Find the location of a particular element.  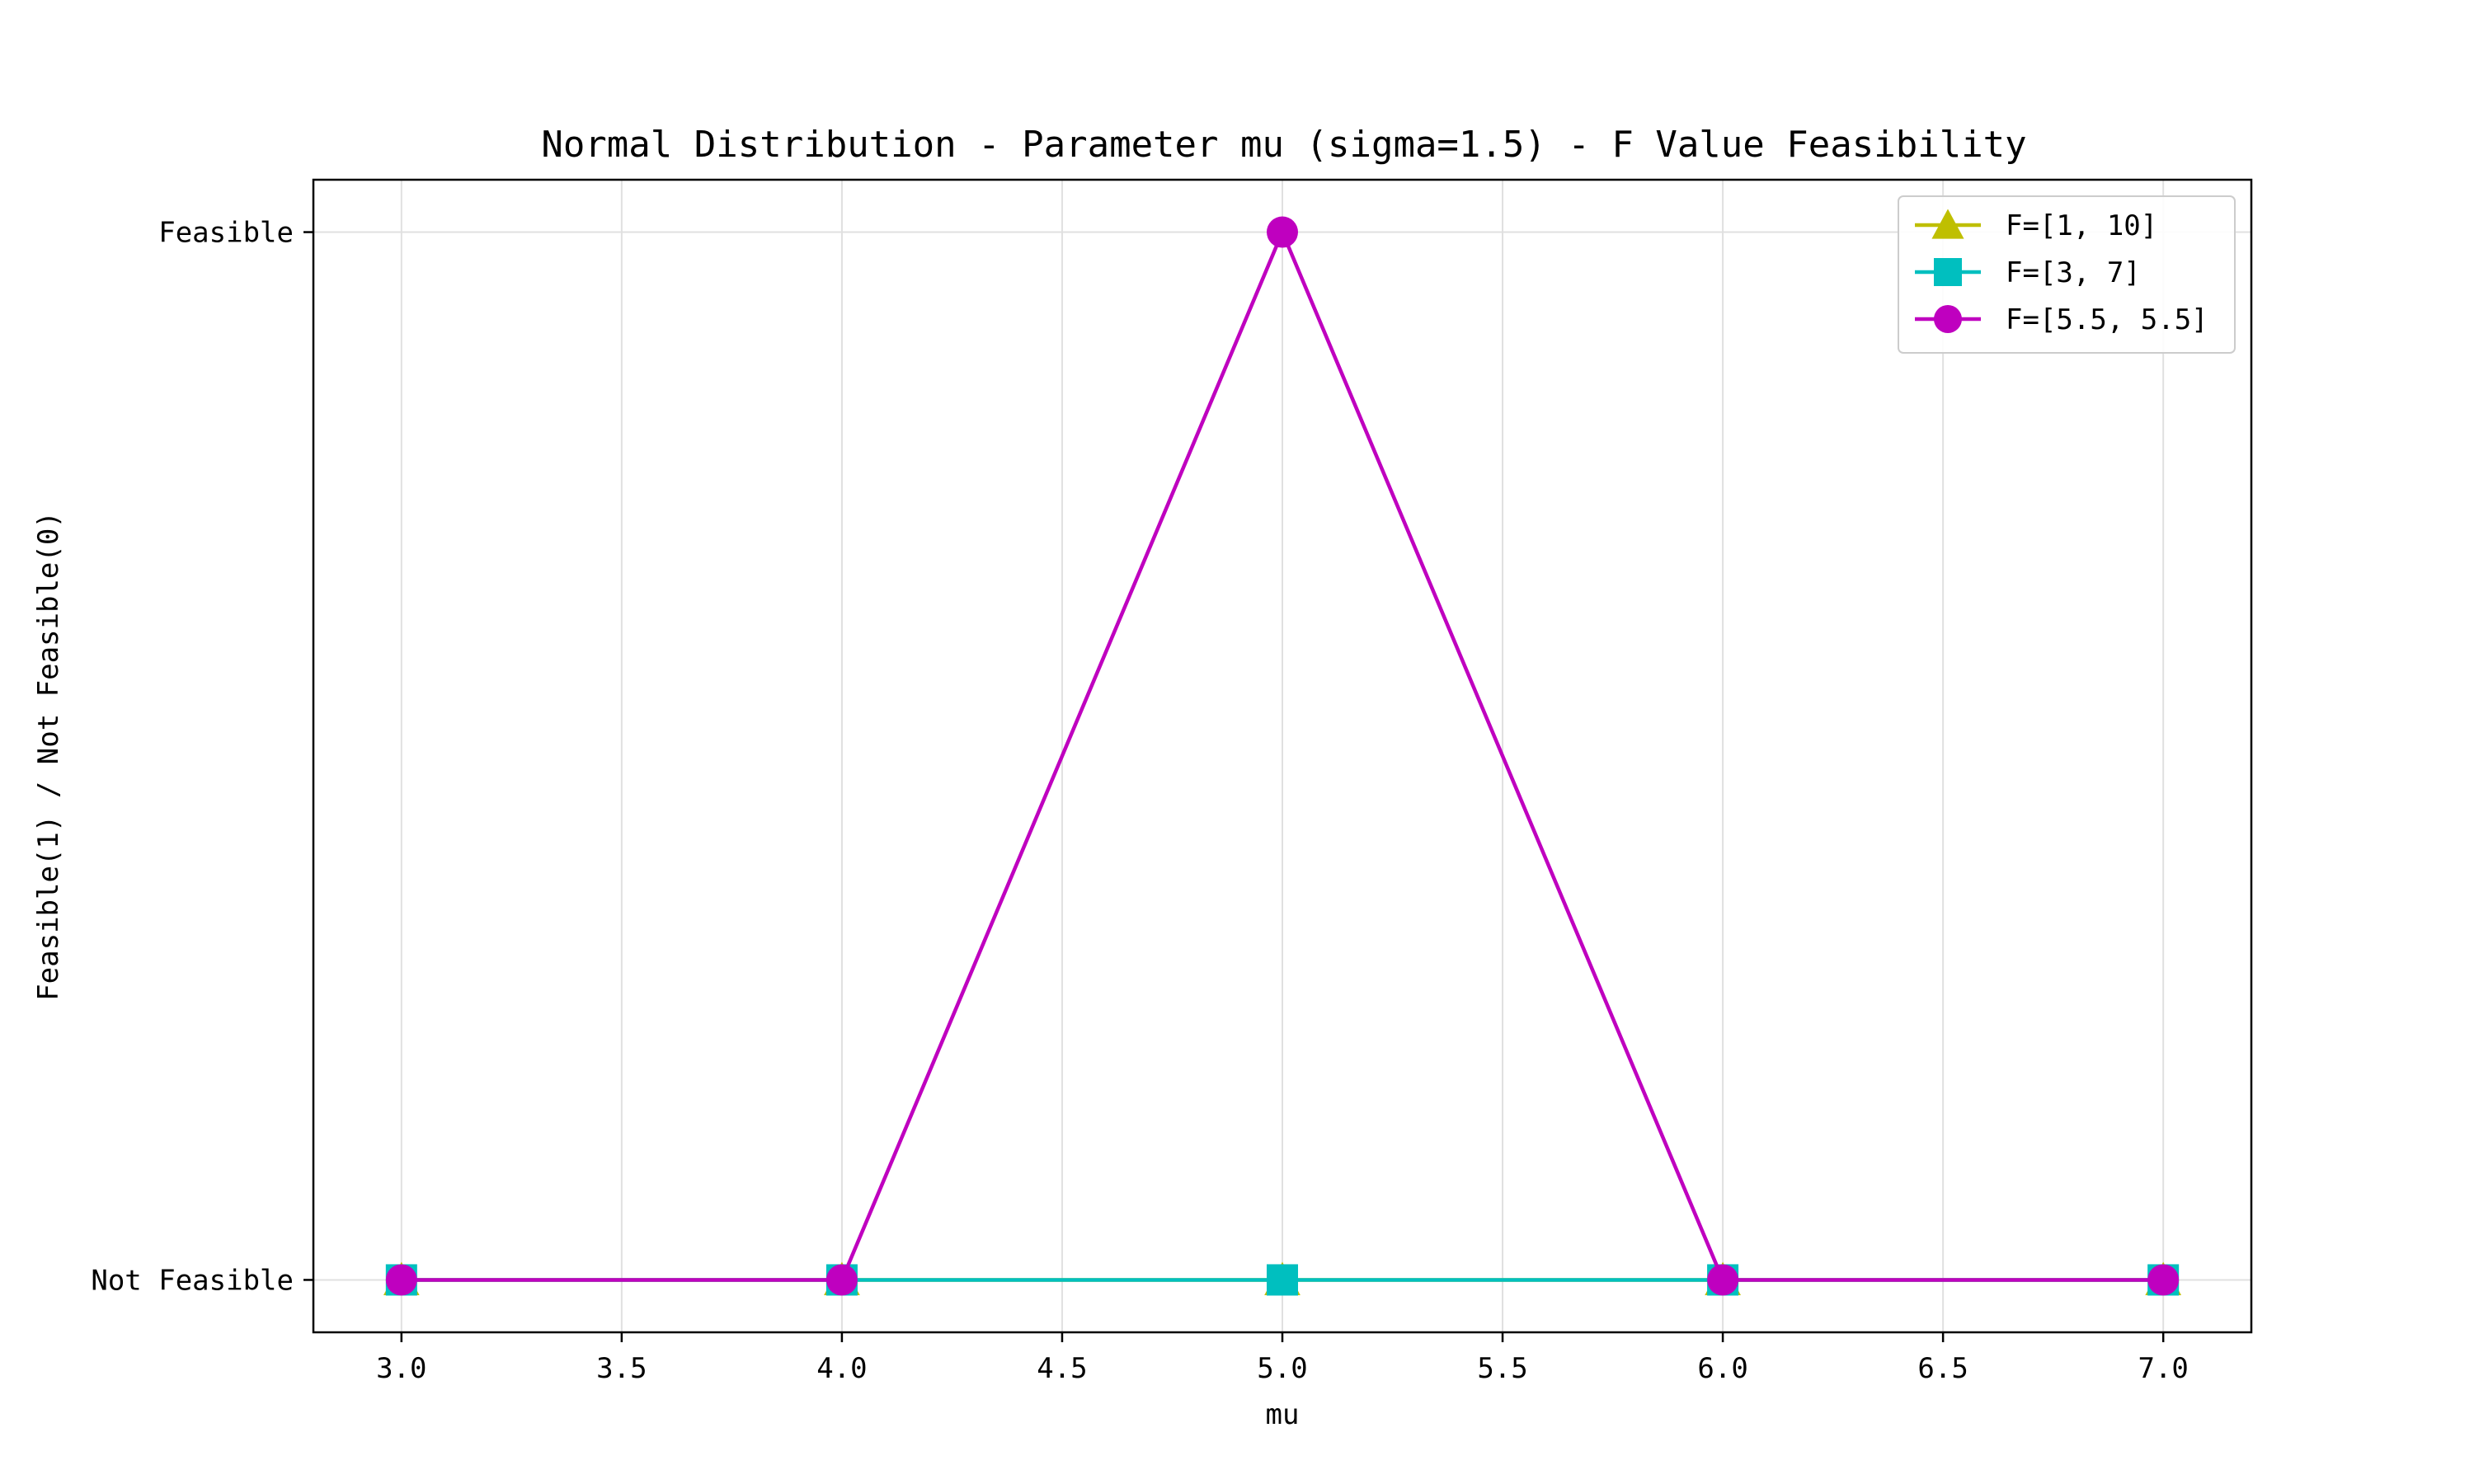

y-axis-label: Feasible(1) / Not Feasible(0) is located at coordinates (48, 756).